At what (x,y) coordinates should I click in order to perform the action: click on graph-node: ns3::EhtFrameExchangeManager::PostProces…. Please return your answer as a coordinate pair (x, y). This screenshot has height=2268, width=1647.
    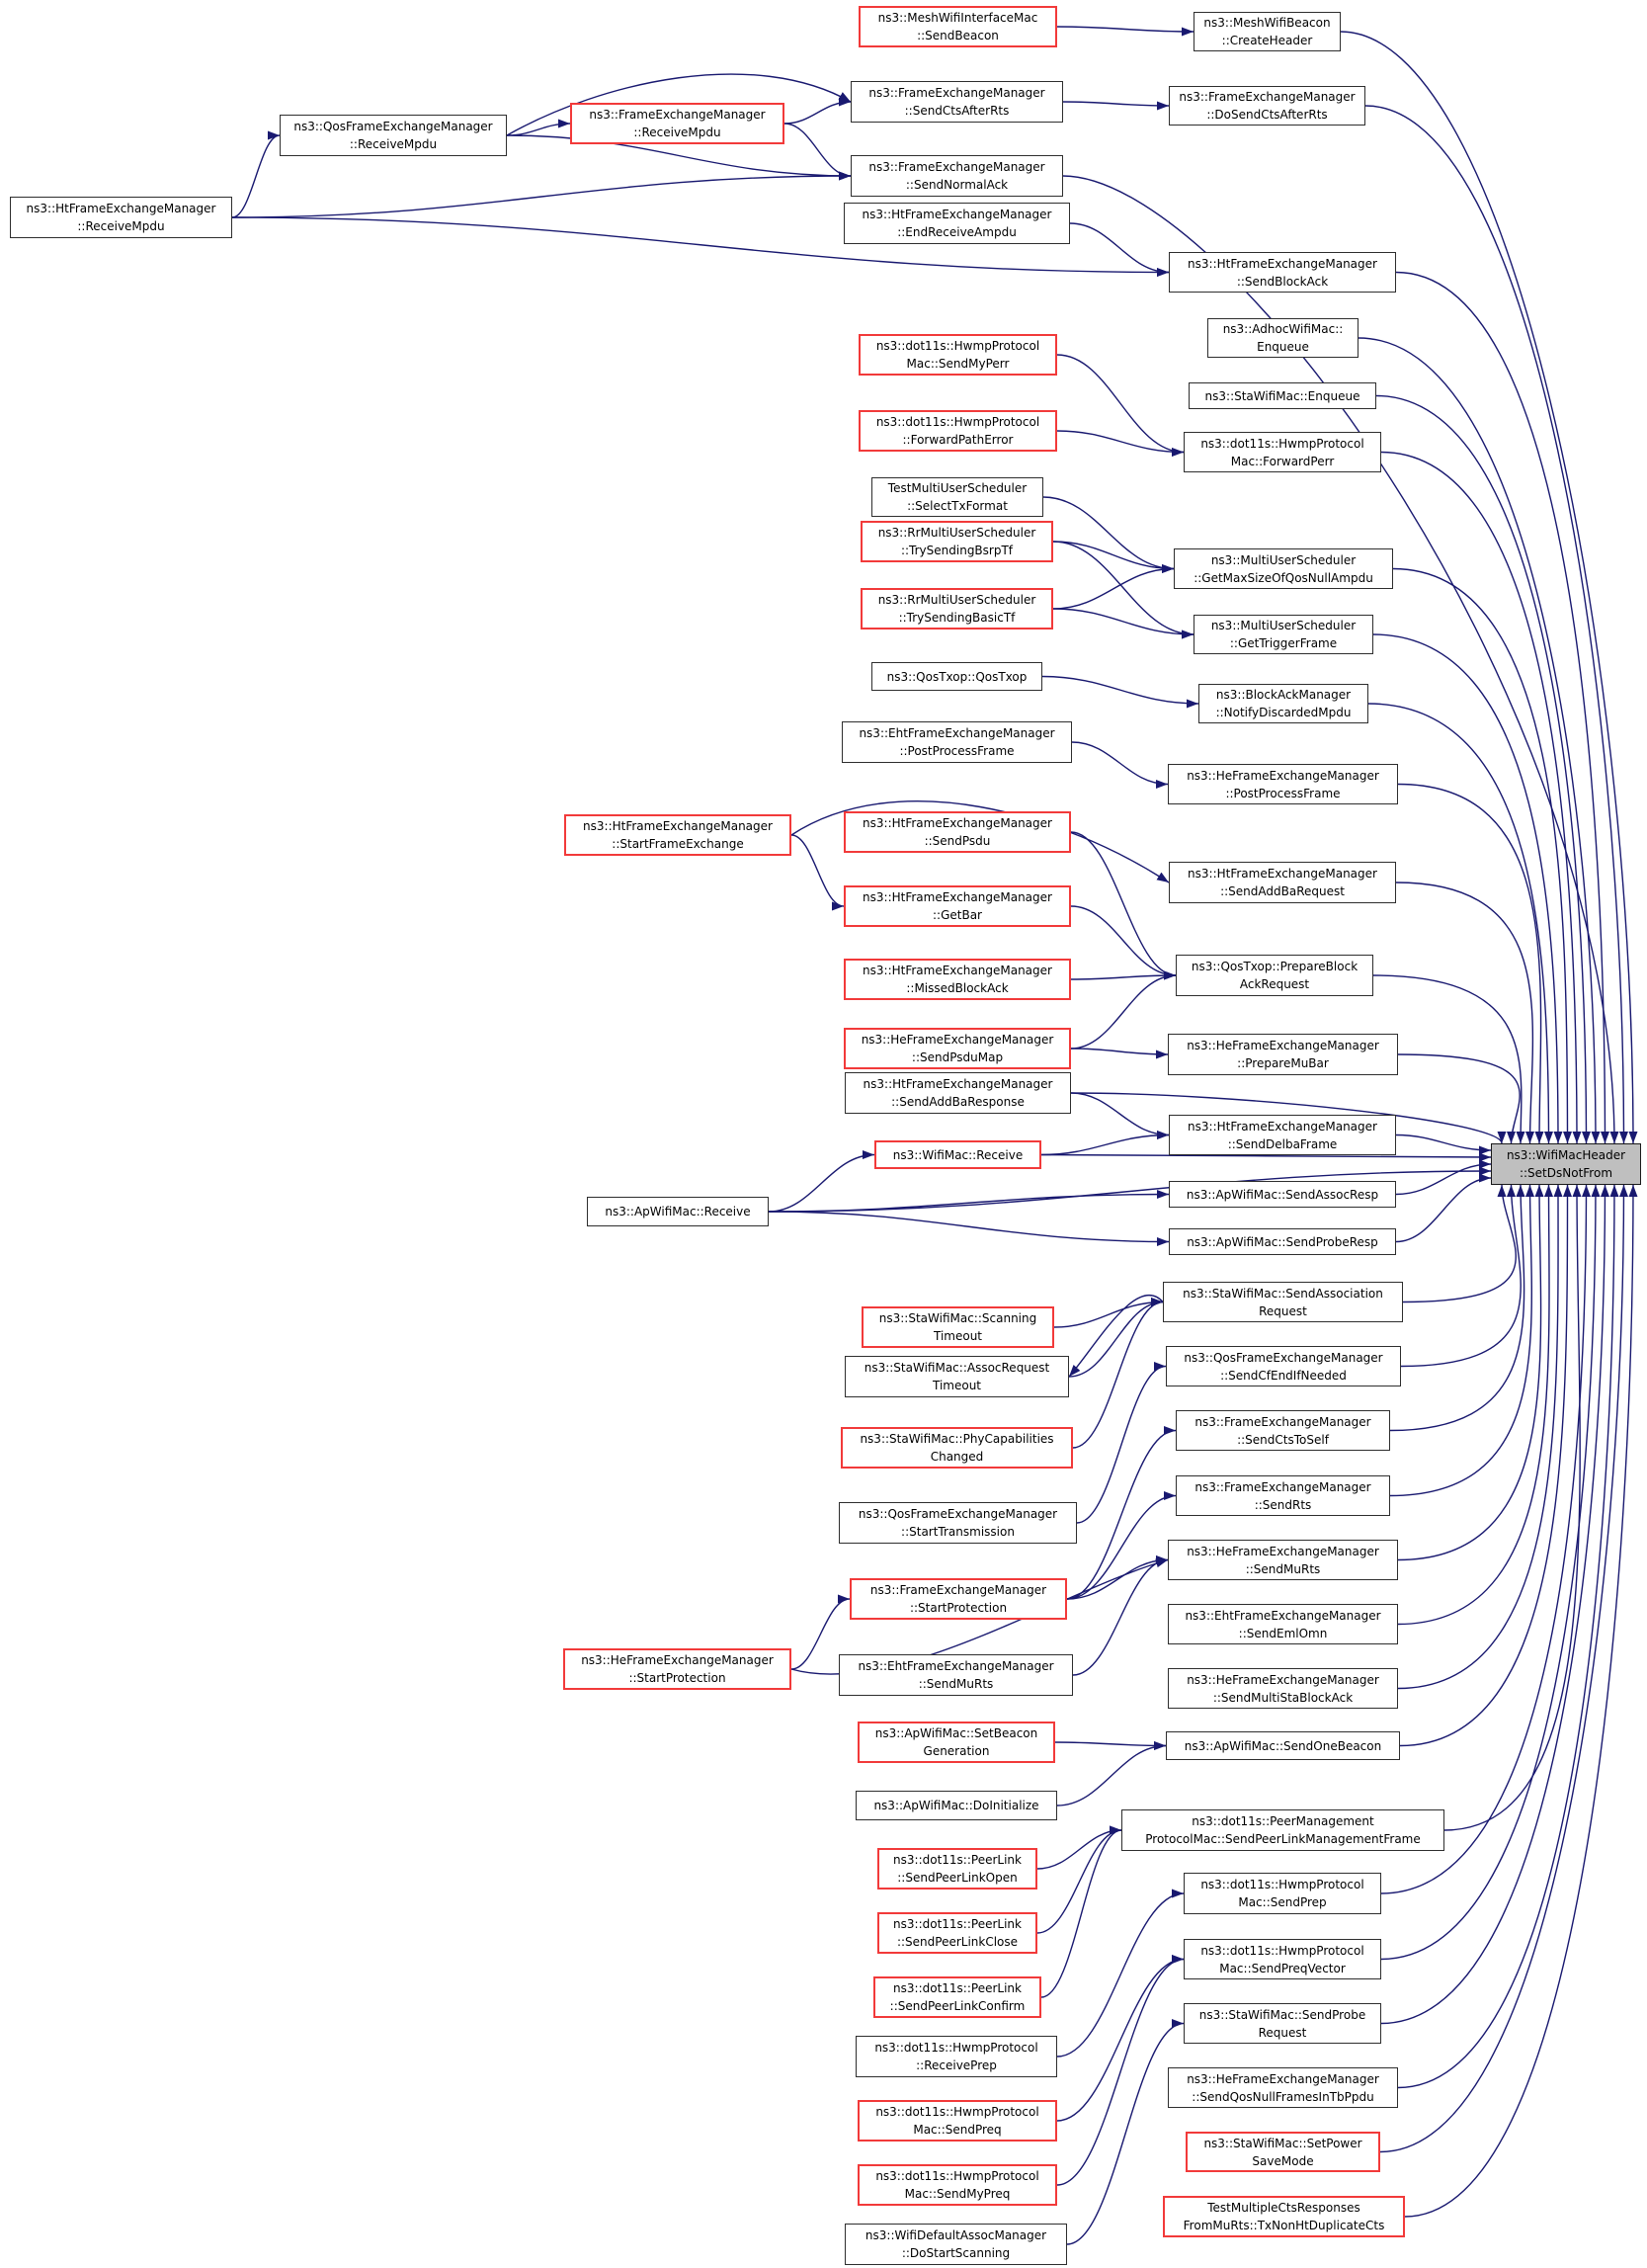
    Looking at the image, I should click on (957, 742).